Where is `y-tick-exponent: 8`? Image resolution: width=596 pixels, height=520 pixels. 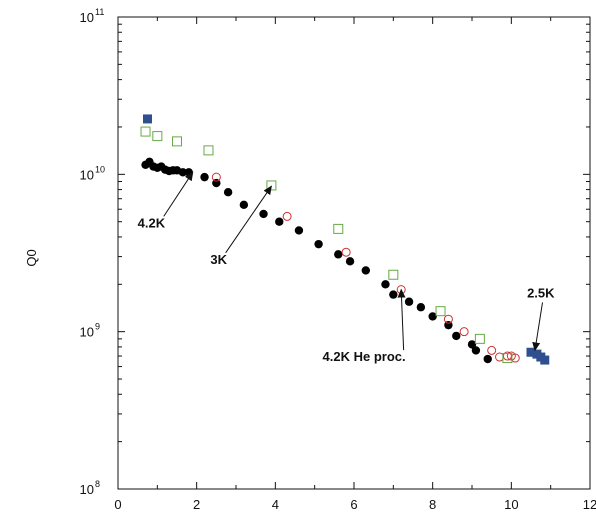 y-tick-exponent: 8 is located at coordinates (97, 484).